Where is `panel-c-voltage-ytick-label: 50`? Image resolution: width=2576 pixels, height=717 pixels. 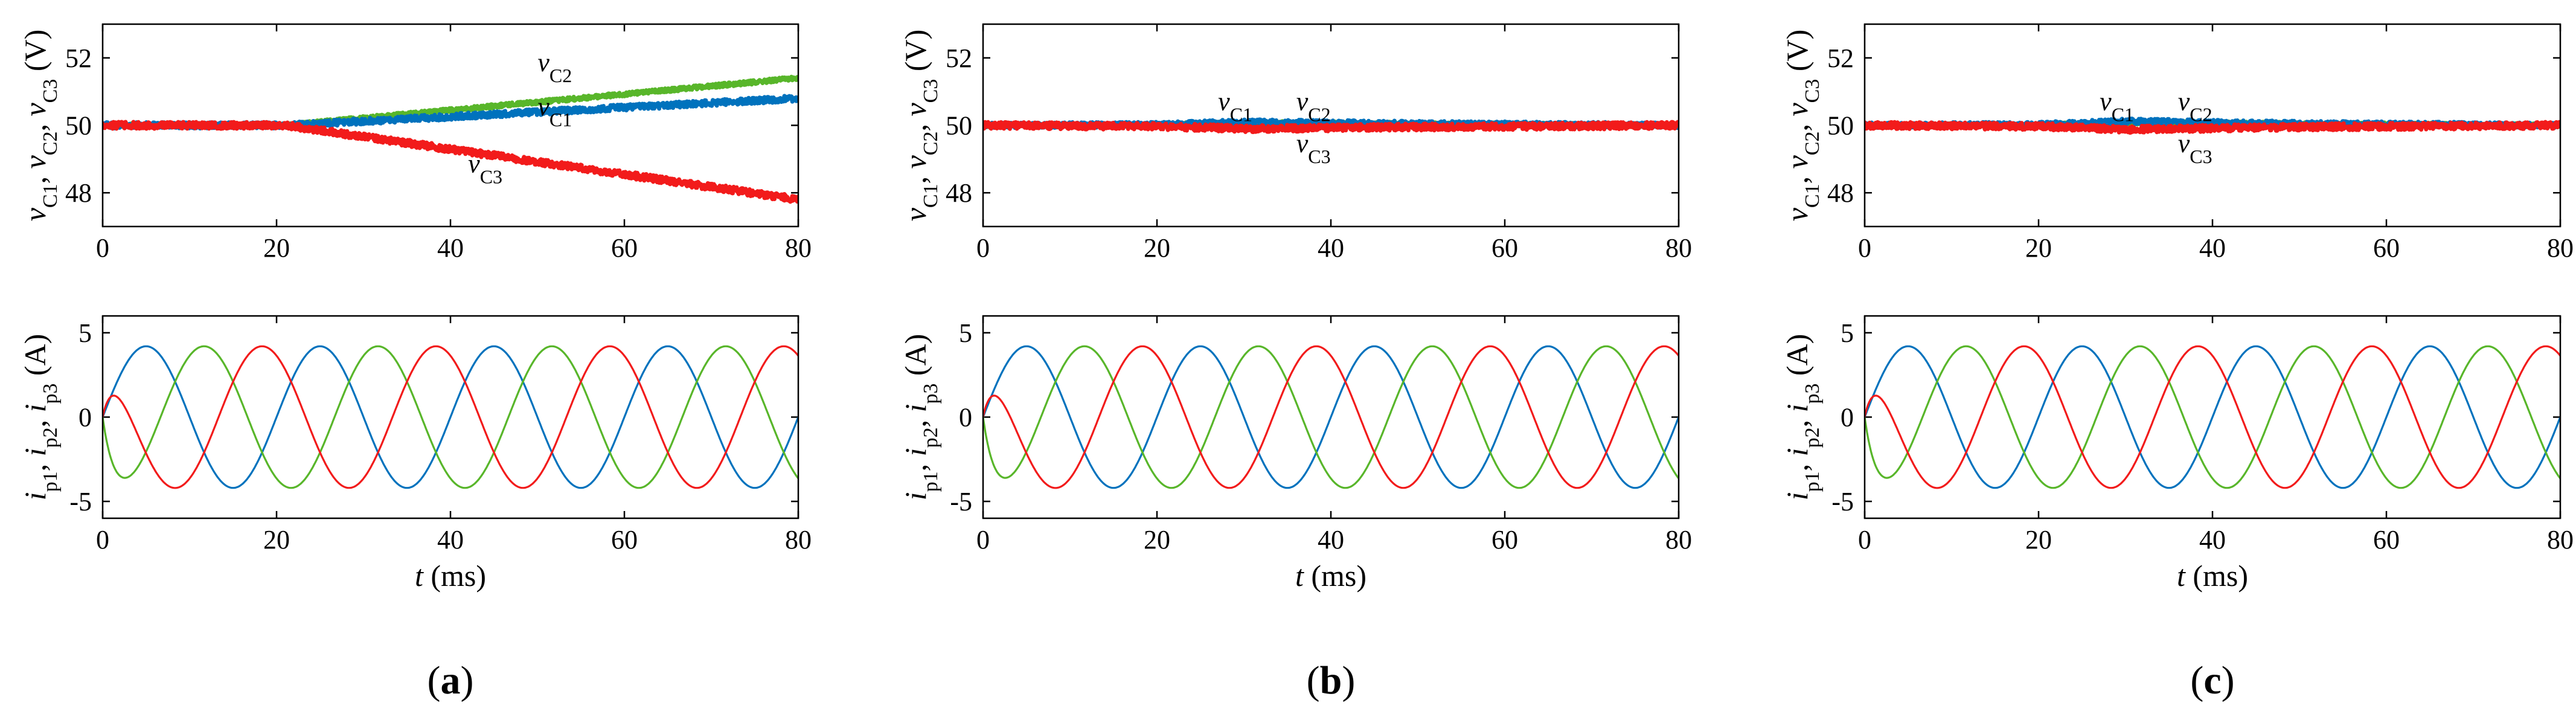 panel-c-voltage-ytick-label: 50 is located at coordinates (1840, 126).